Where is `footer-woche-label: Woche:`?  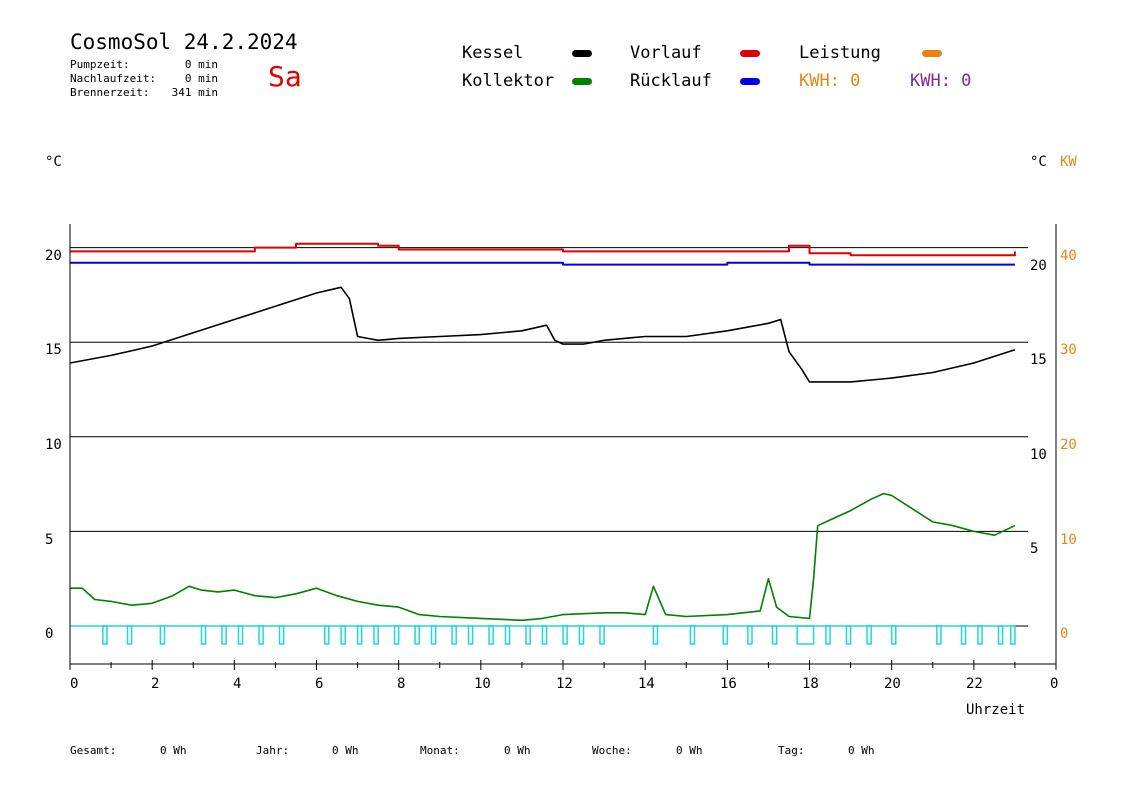 footer-woche-label: Woche: is located at coordinates (612, 750).